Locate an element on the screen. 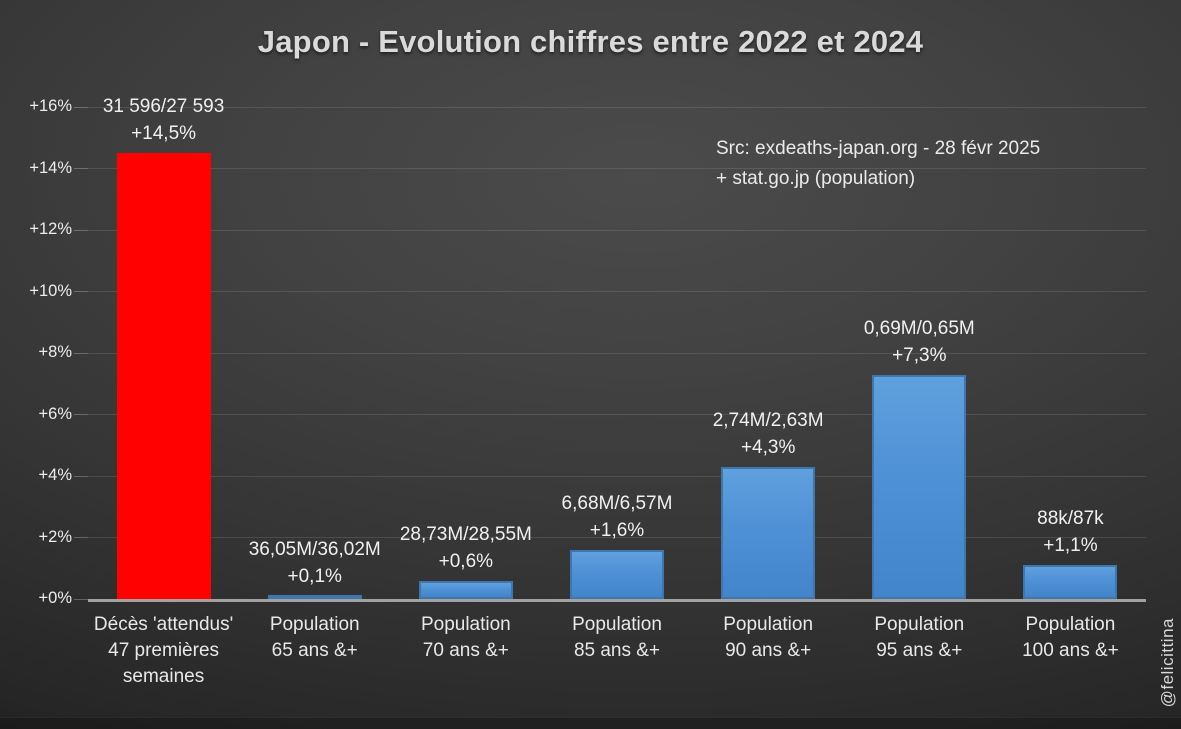  watermark: @felicittina is located at coordinates (1167, 662).